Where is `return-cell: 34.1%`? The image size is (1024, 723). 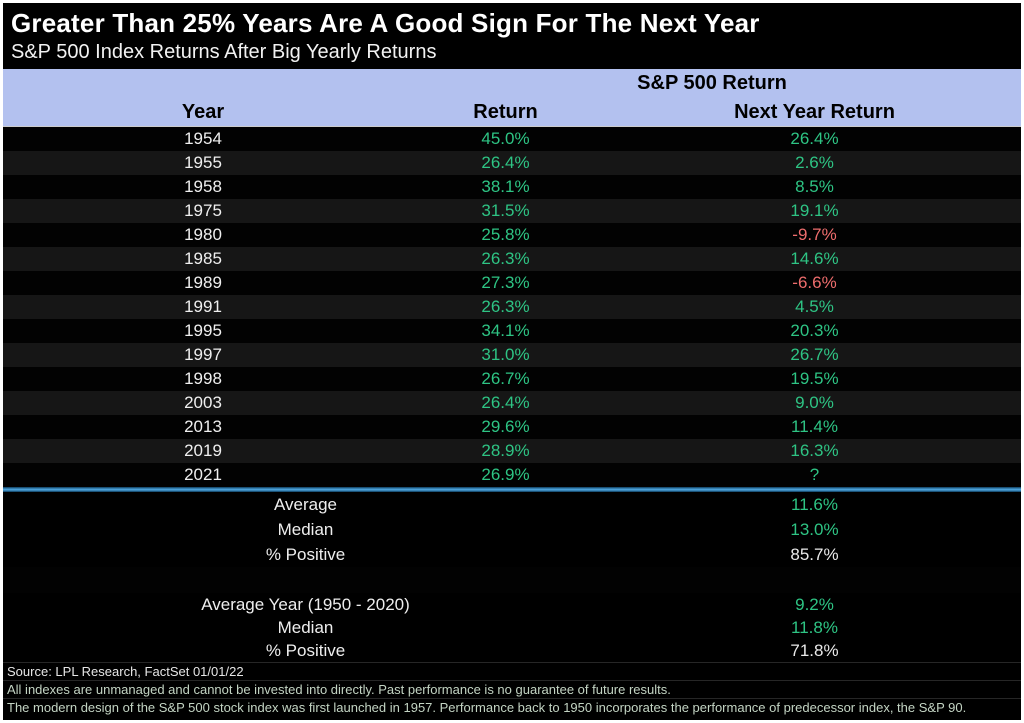 return-cell: 34.1% is located at coordinates (505, 330).